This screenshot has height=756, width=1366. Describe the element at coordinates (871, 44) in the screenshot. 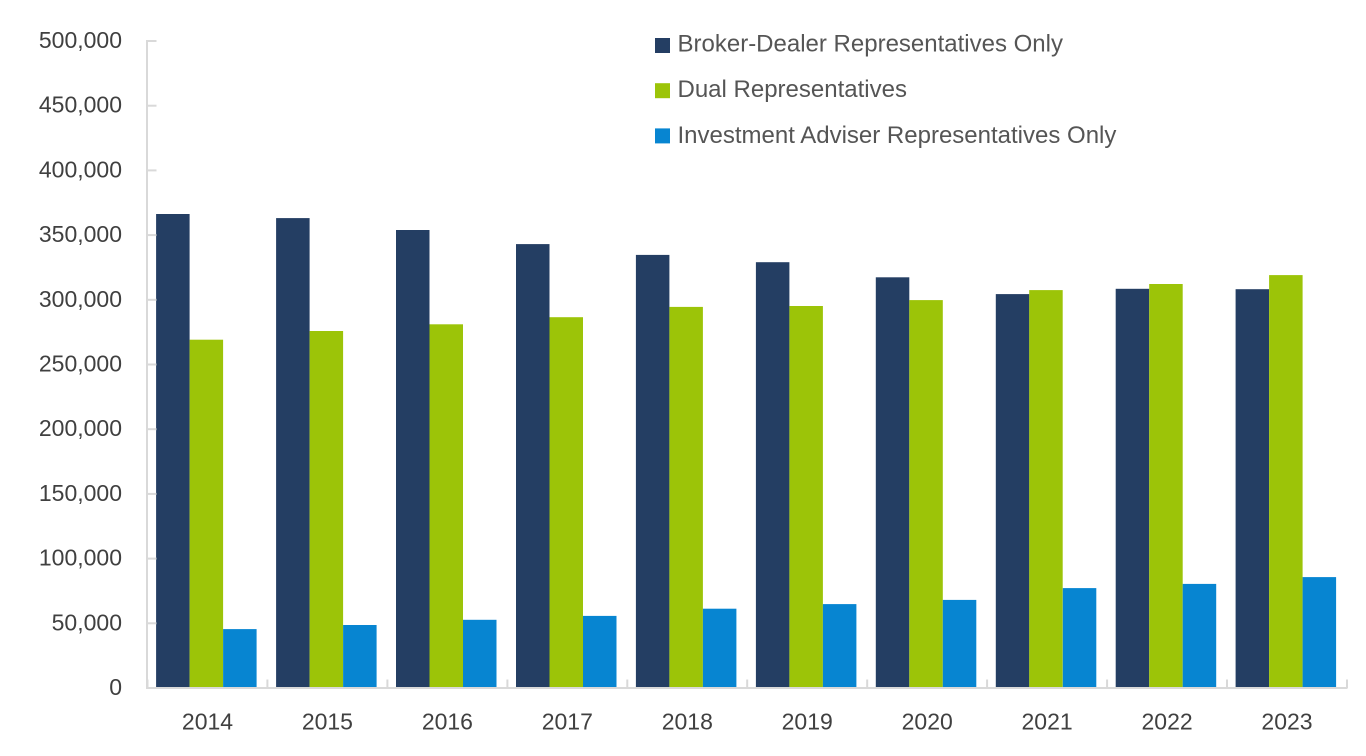

I see `svg-text:Broker-Dealer Representatives: Broker-Dealer Representatives Only` at that location.